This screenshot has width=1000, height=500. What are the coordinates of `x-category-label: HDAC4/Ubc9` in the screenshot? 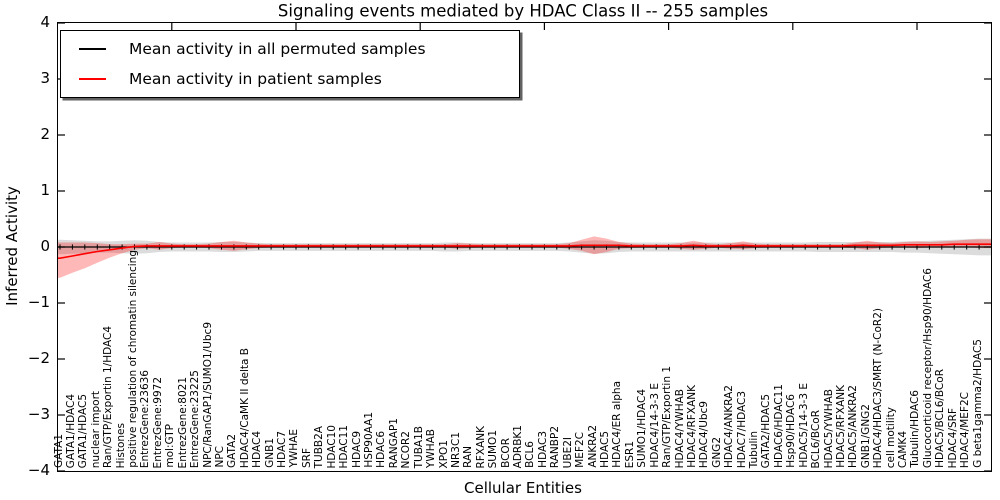 It's located at (704, 434).